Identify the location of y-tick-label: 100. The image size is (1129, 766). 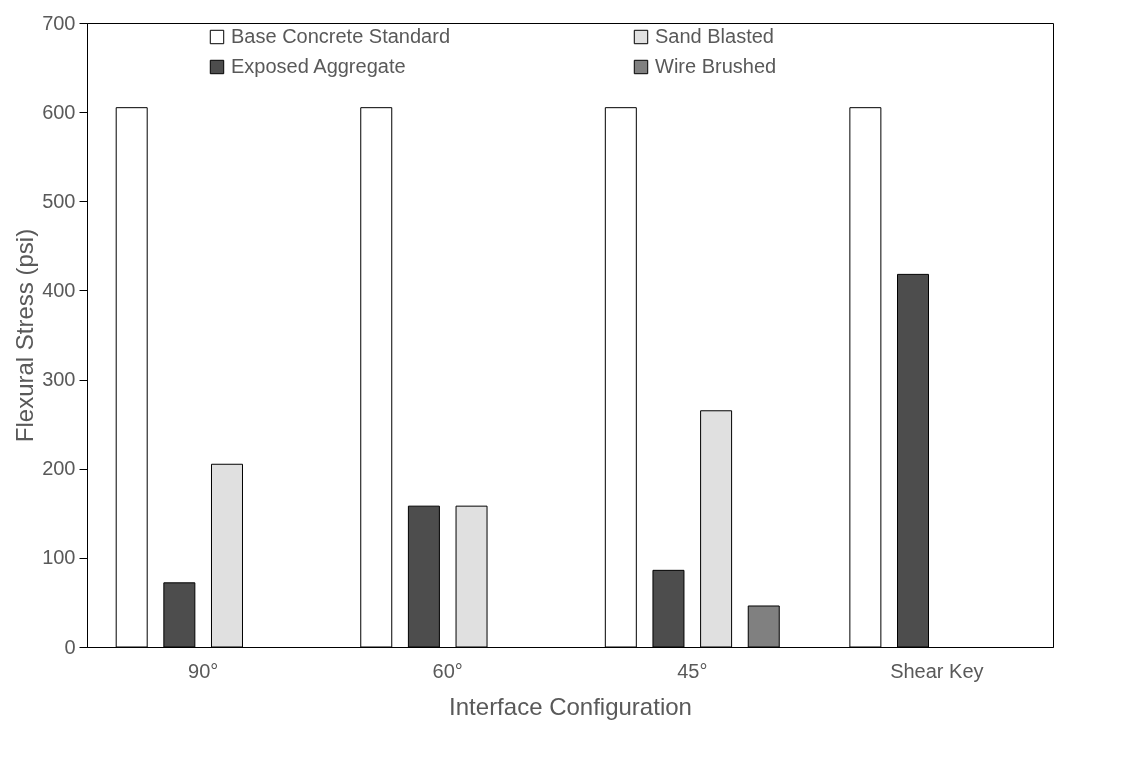
(59, 557).